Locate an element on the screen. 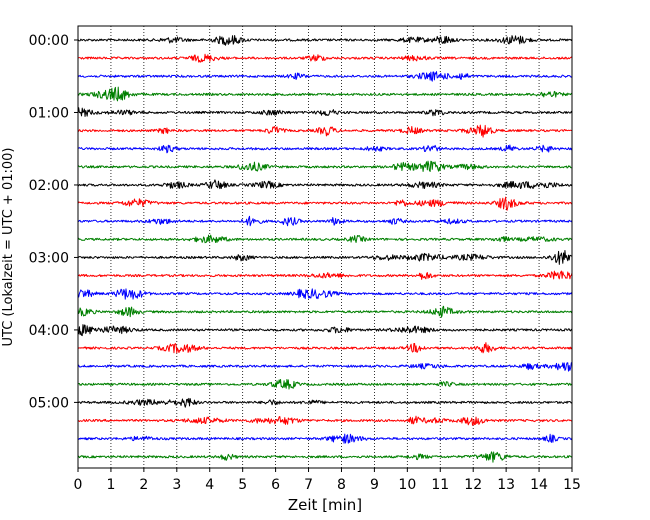 Image resolution: width=650 pixels, height=520 pixels. y-tick-label-0400: 04:00 is located at coordinates (49, 331).